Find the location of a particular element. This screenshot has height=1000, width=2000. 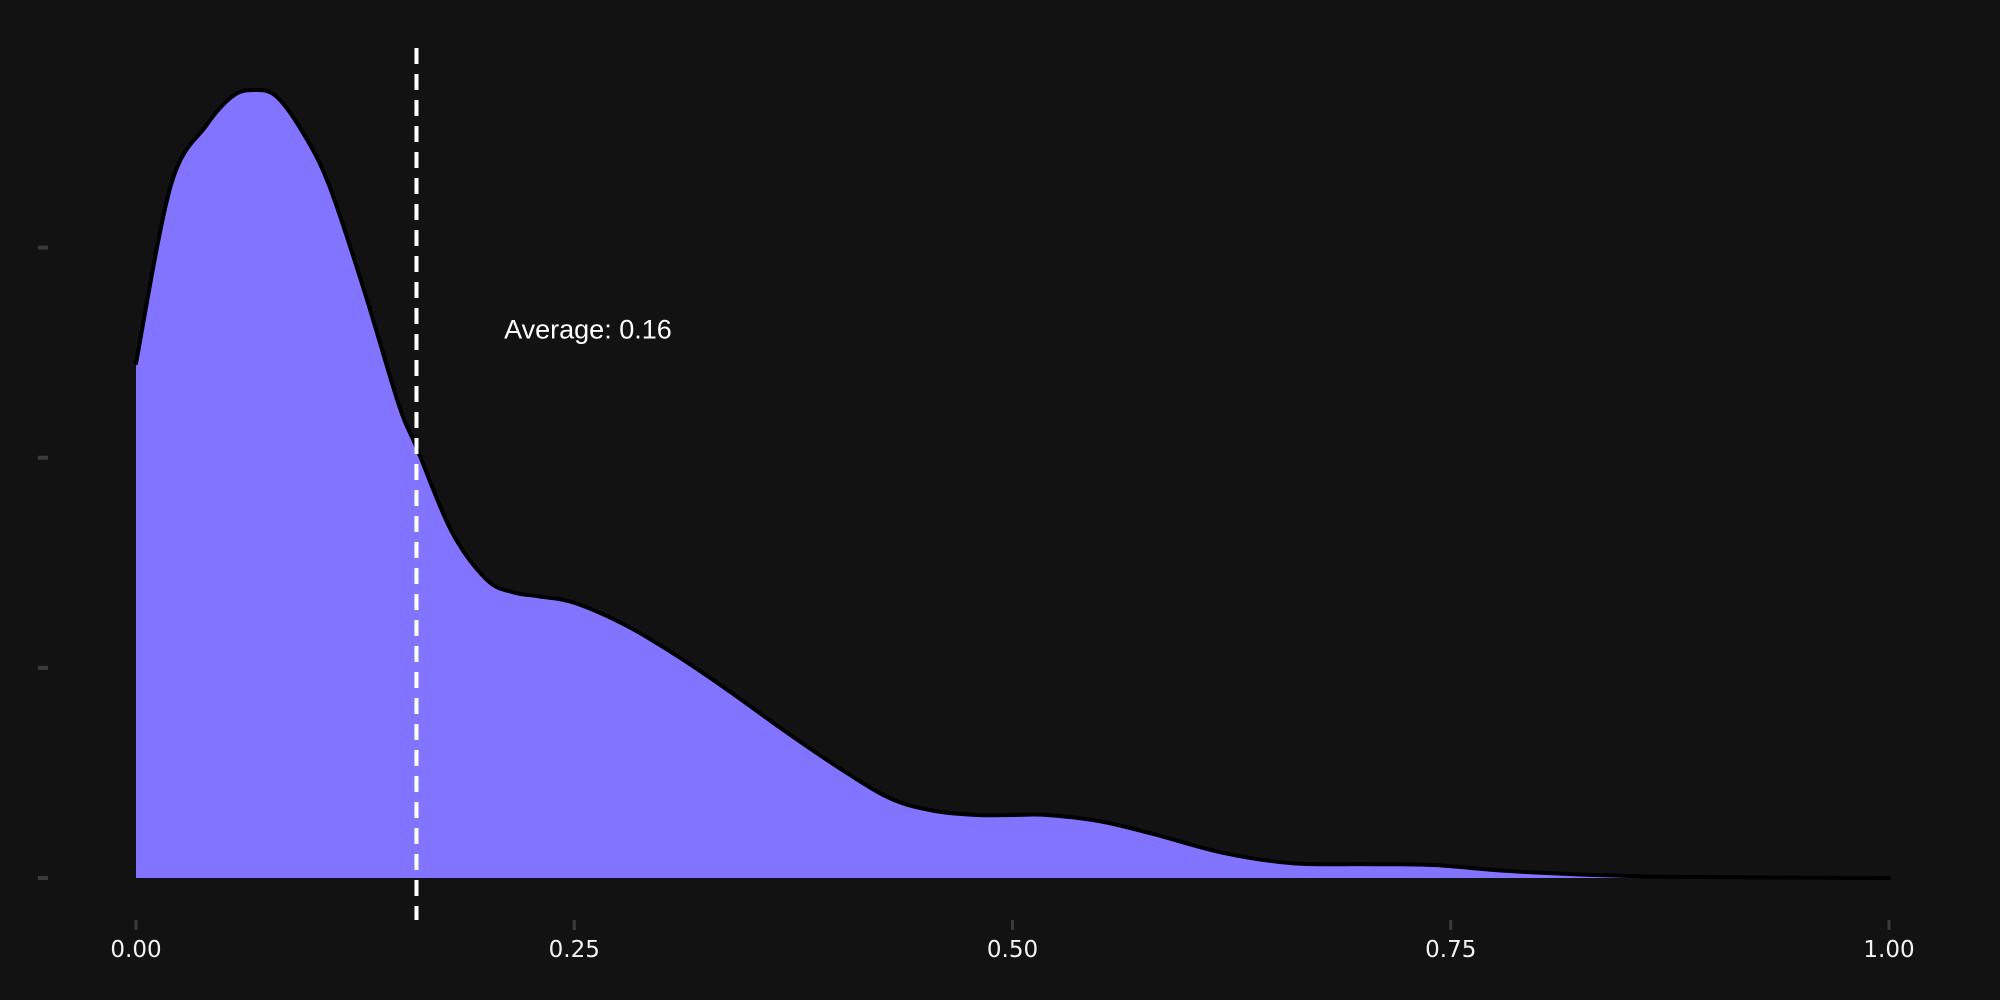

x-tick-label-1: 0.25 is located at coordinates (574, 950).